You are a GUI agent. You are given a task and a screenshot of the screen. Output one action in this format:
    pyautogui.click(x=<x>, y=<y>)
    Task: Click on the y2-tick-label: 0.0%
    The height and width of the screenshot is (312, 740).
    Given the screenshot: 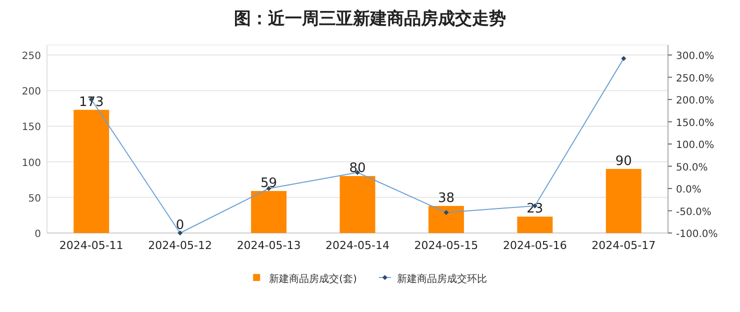 What is the action you would take?
    pyautogui.click(x=689, y=190)
    